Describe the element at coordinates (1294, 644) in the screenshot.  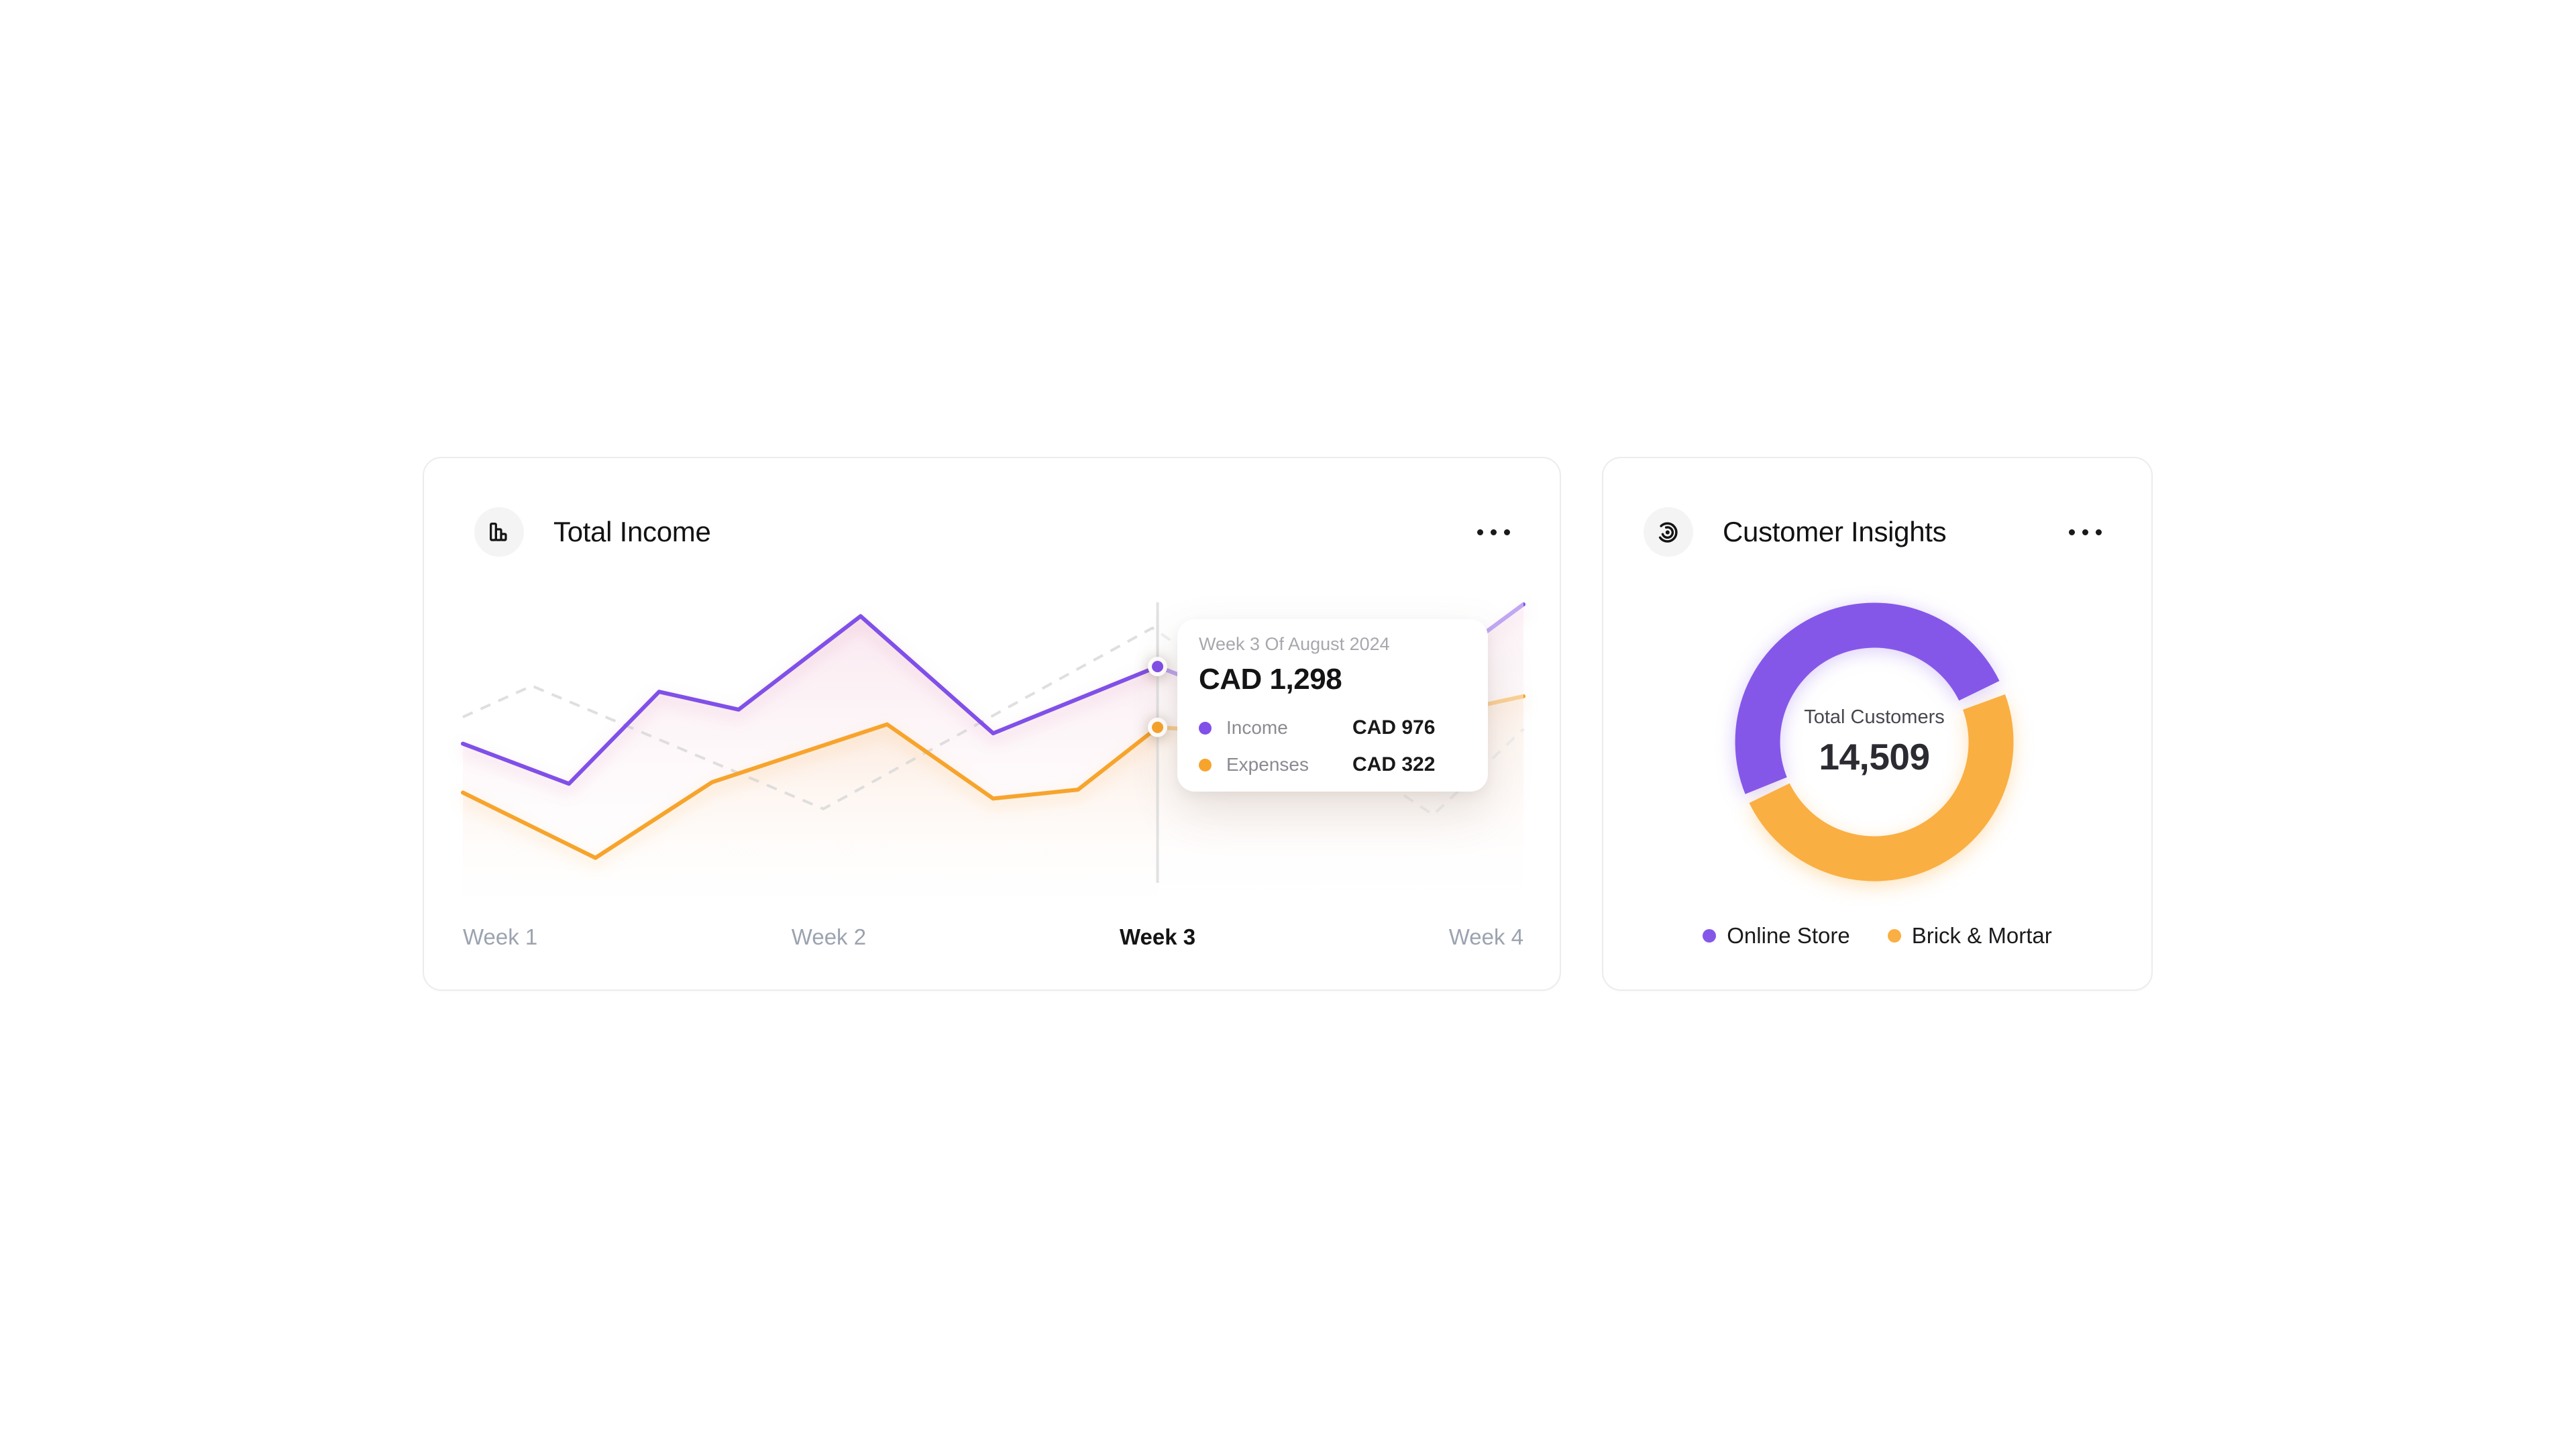
I see `tooltip-date: Week 3 Of August 2024` at that location.